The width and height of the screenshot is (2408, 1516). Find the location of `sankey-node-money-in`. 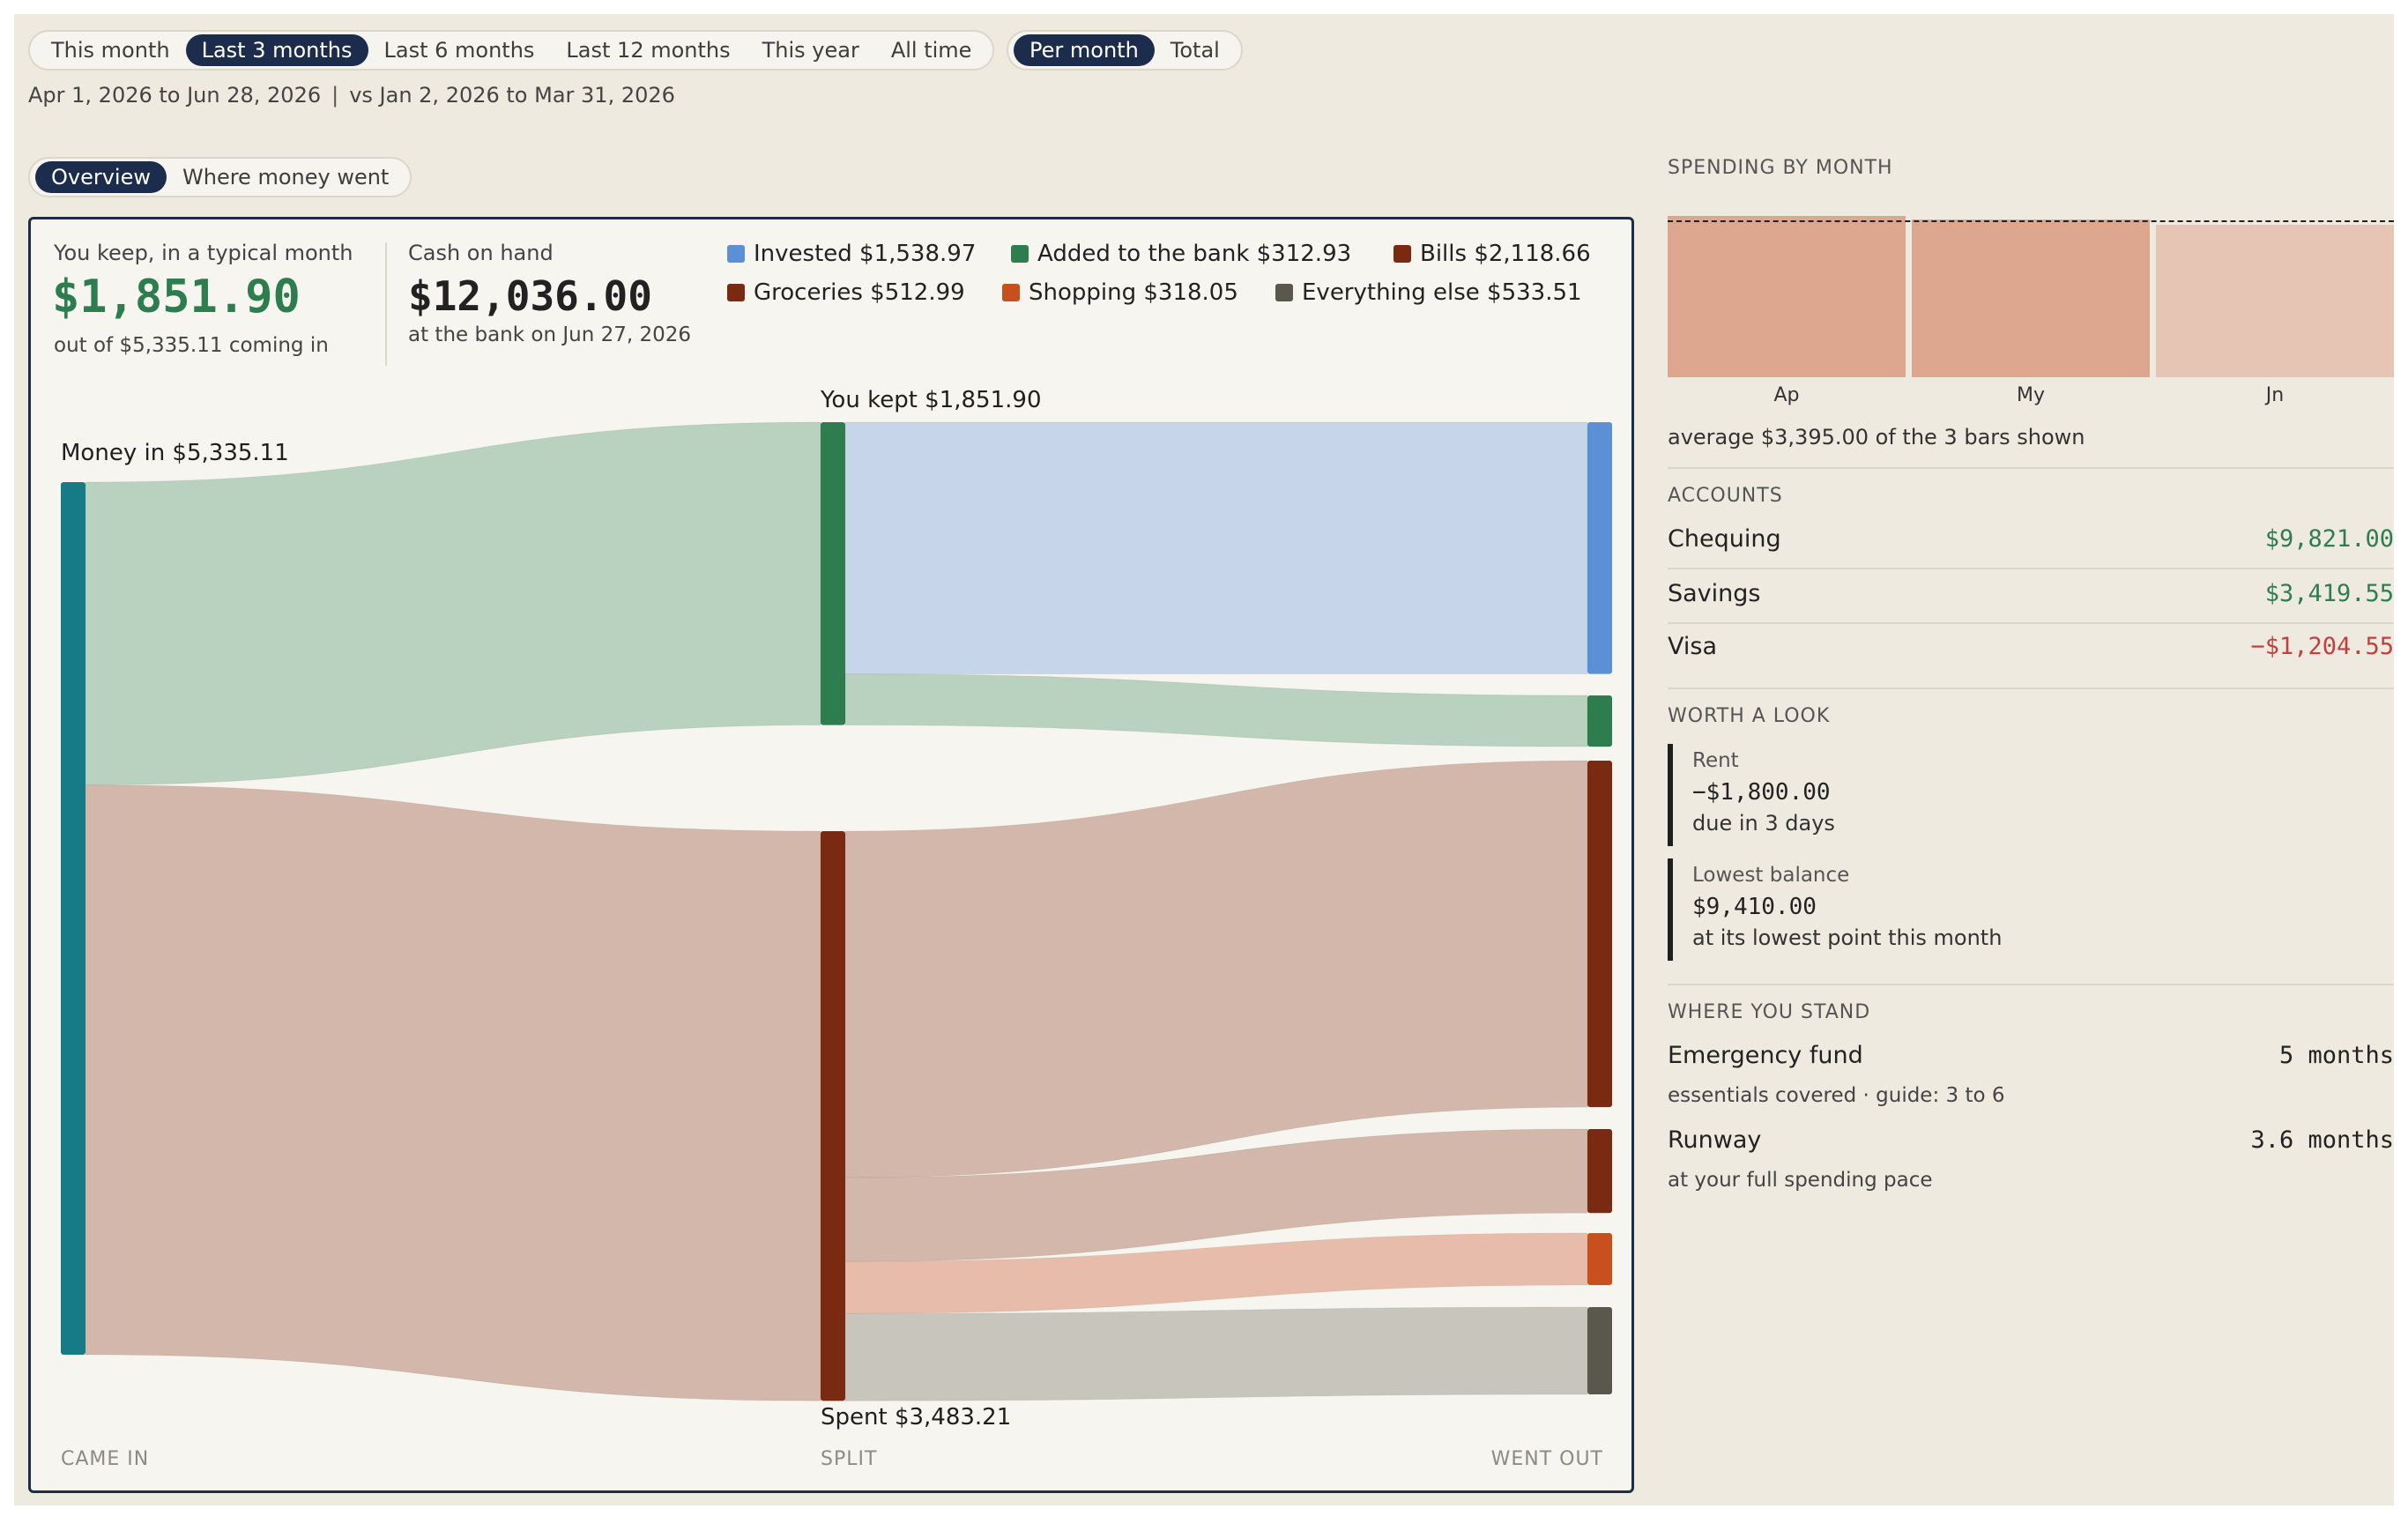

sankey-node-money-in is located at coordinates (73, 918).